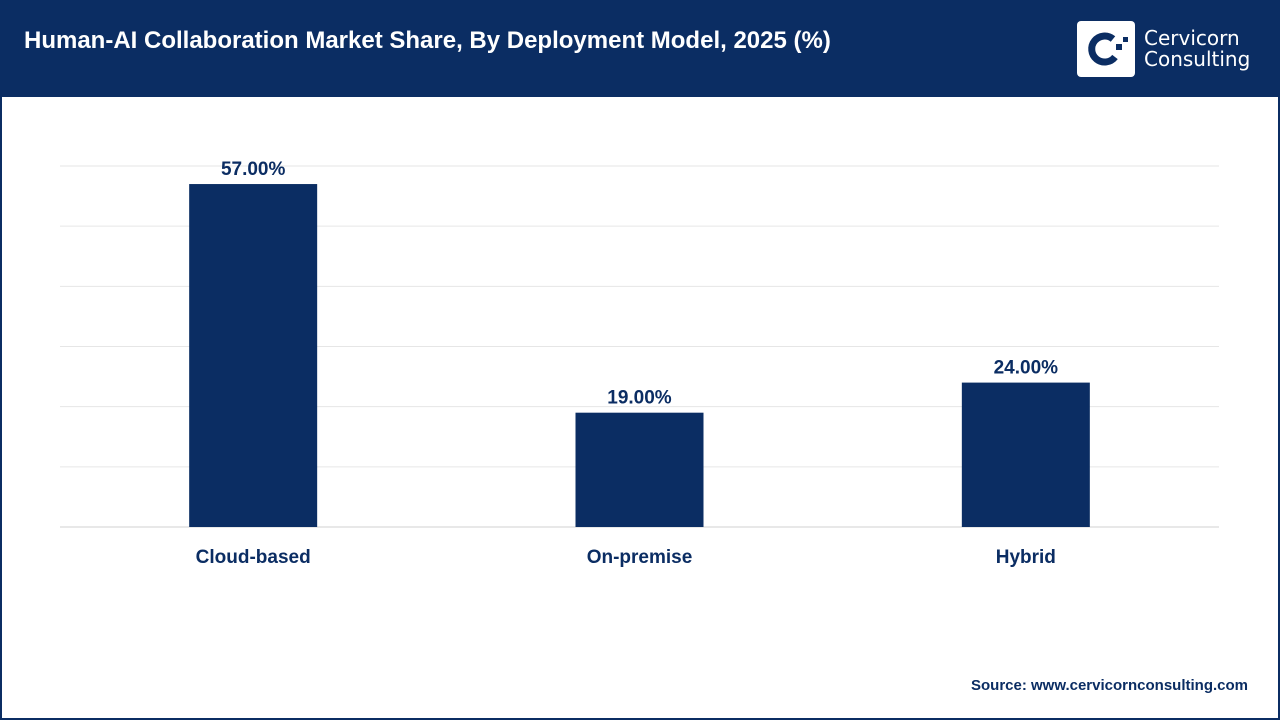 This screenshot has height=720, width=1280. I want to click on data-label: 24.00%, so click(1026, 368).